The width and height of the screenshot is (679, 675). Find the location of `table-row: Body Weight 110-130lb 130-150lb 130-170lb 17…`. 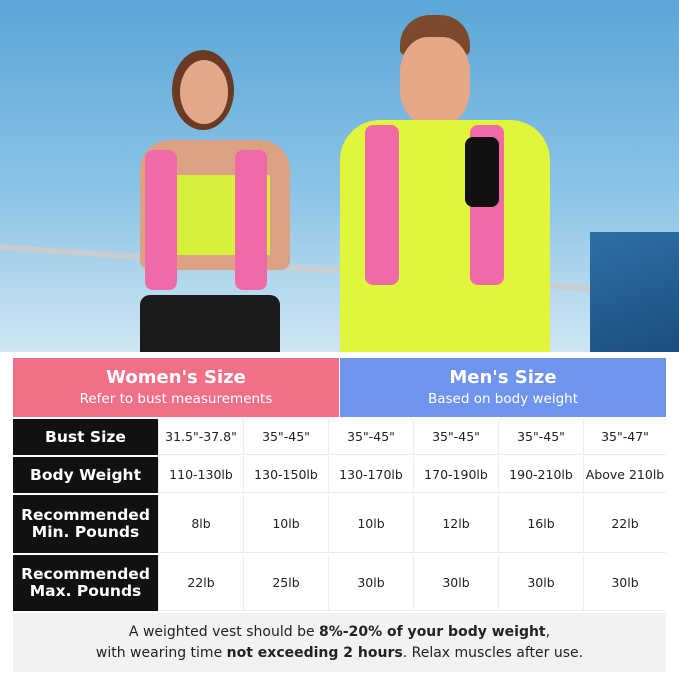

table-row: Body Weight 110-130lb 130-150lb 130-170lb 17… is located at coordinates (339, 475).